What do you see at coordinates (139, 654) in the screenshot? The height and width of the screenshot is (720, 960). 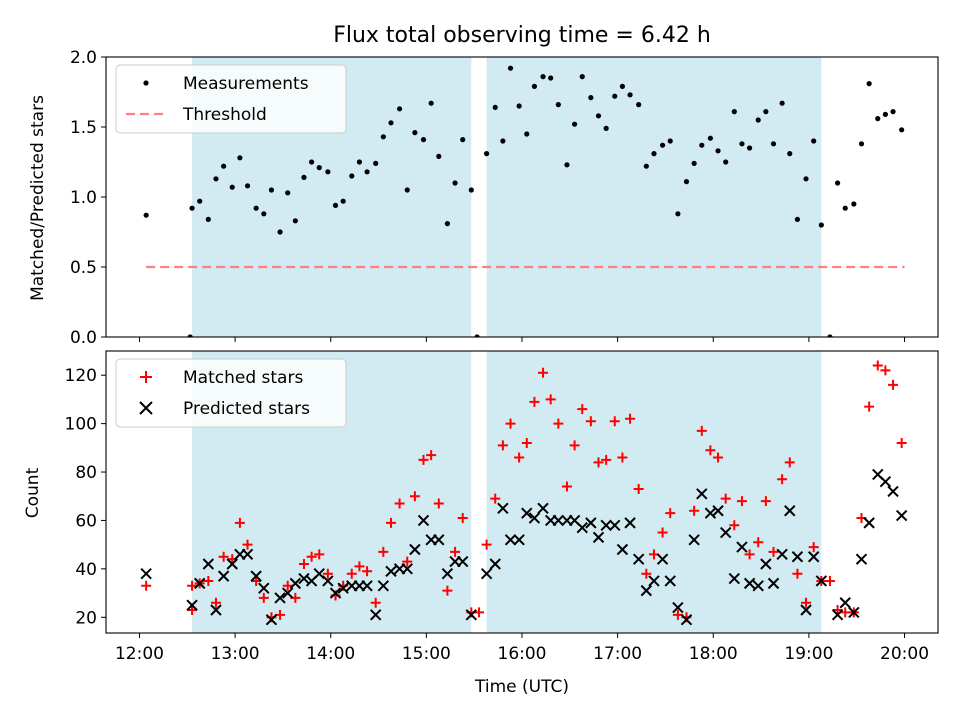 I see `x-tick-label-1: 12:00` at bounding box center [139, 654].